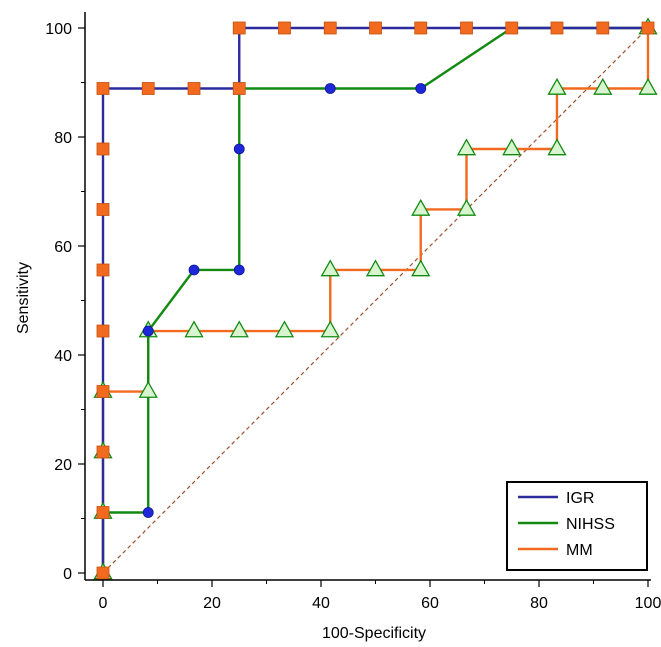 This screenshot has height=647, width=661. What do you see at coordinates (580, 498) in the screenshot?
I see `legend-label-igr: IGR` at bounding box center [580, 498].